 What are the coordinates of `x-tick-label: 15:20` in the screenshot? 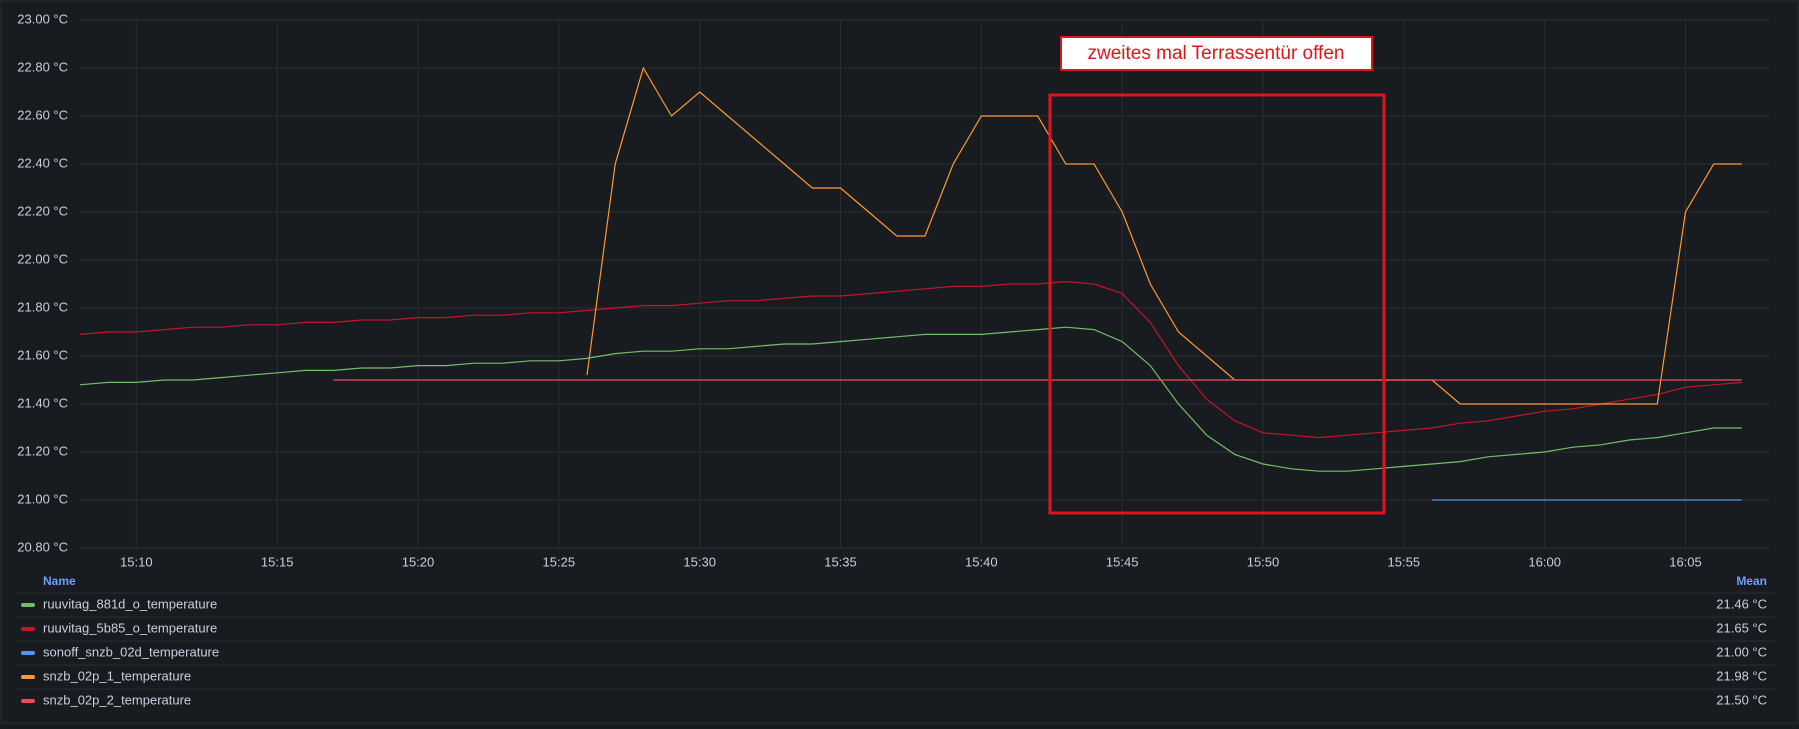 It's located at (418, 561).